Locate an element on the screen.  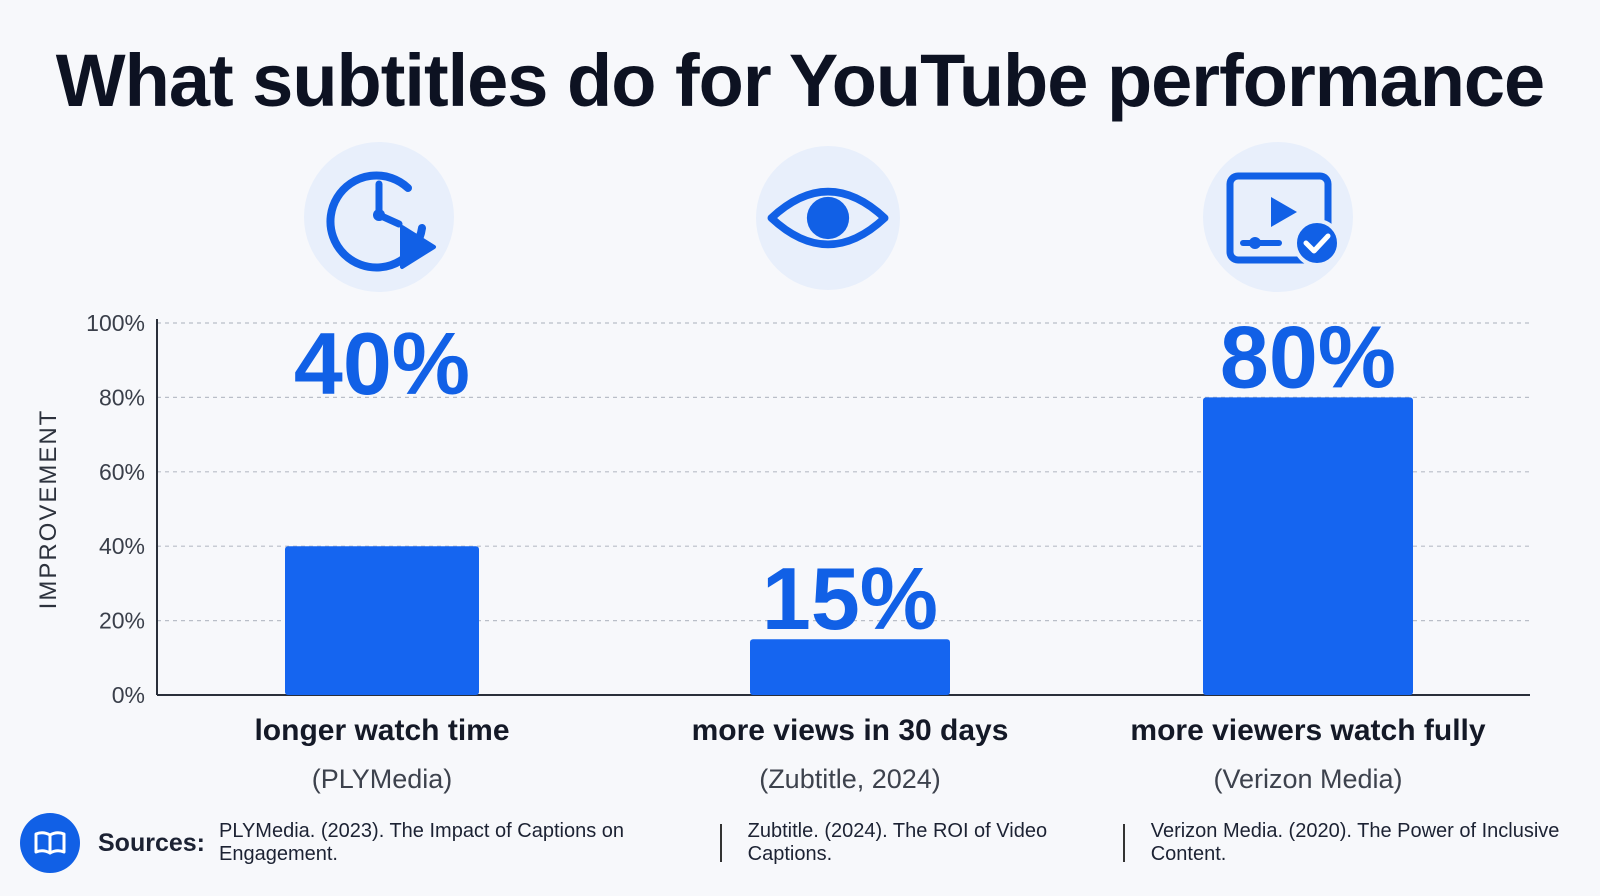
category-label: longer watch time is located at coordinates (381, 730).